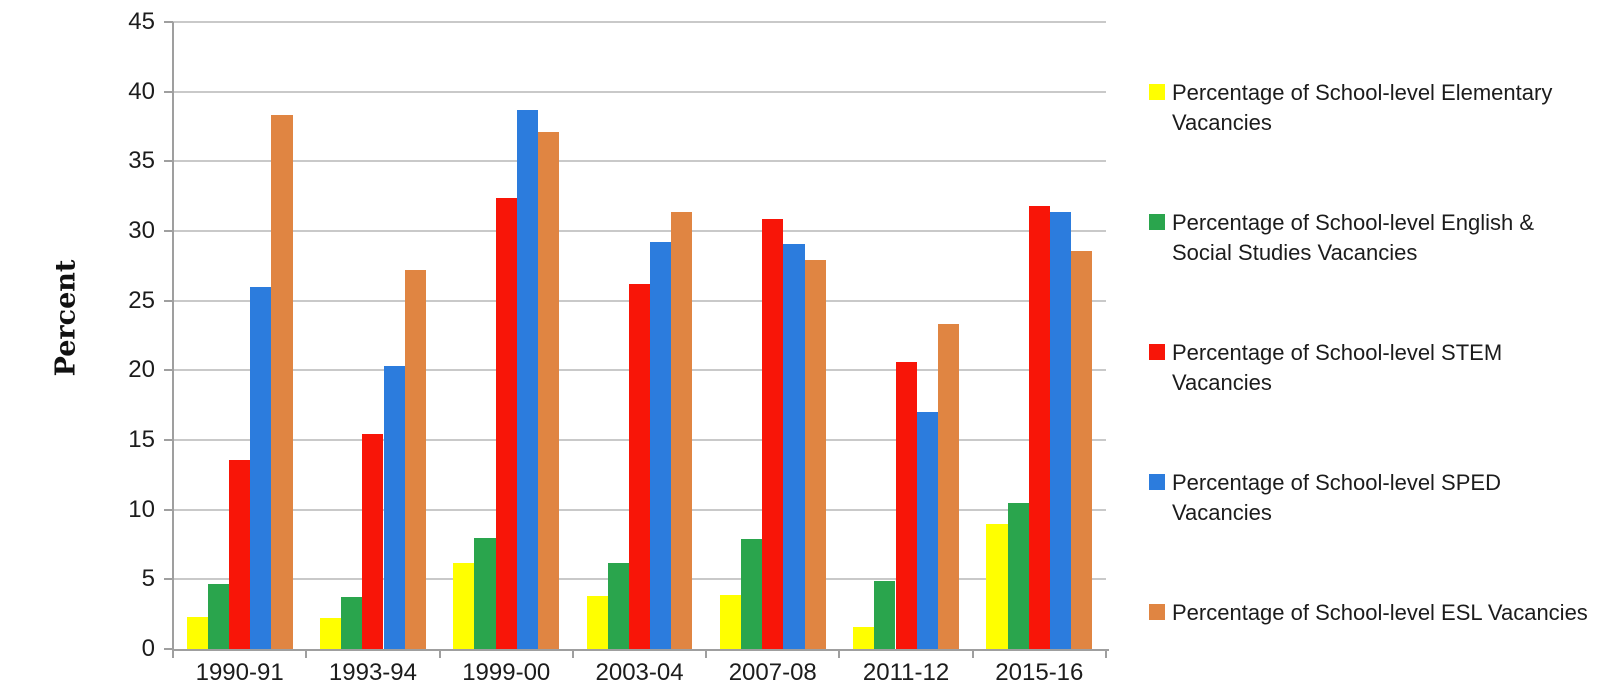  Describe the element at coordinates (141, 439) in the screenshot. I see `y-tick-label: 15` at that location.